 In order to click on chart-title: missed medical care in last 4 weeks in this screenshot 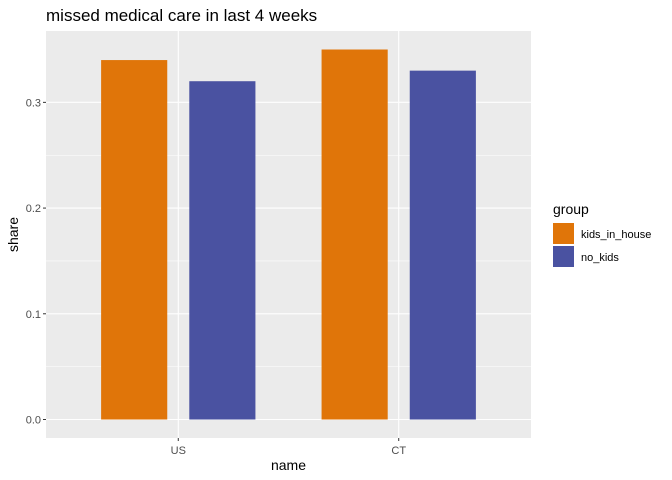, I will do `click(181, 15)`.